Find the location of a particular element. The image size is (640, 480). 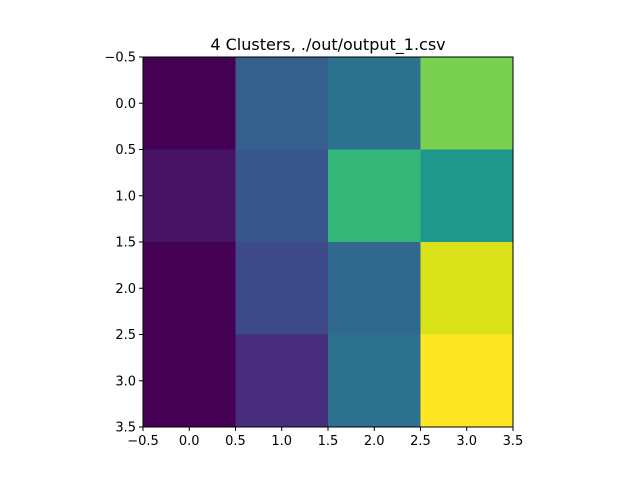

x-tick-label: 1.5 is located at coordinates (328, 441).